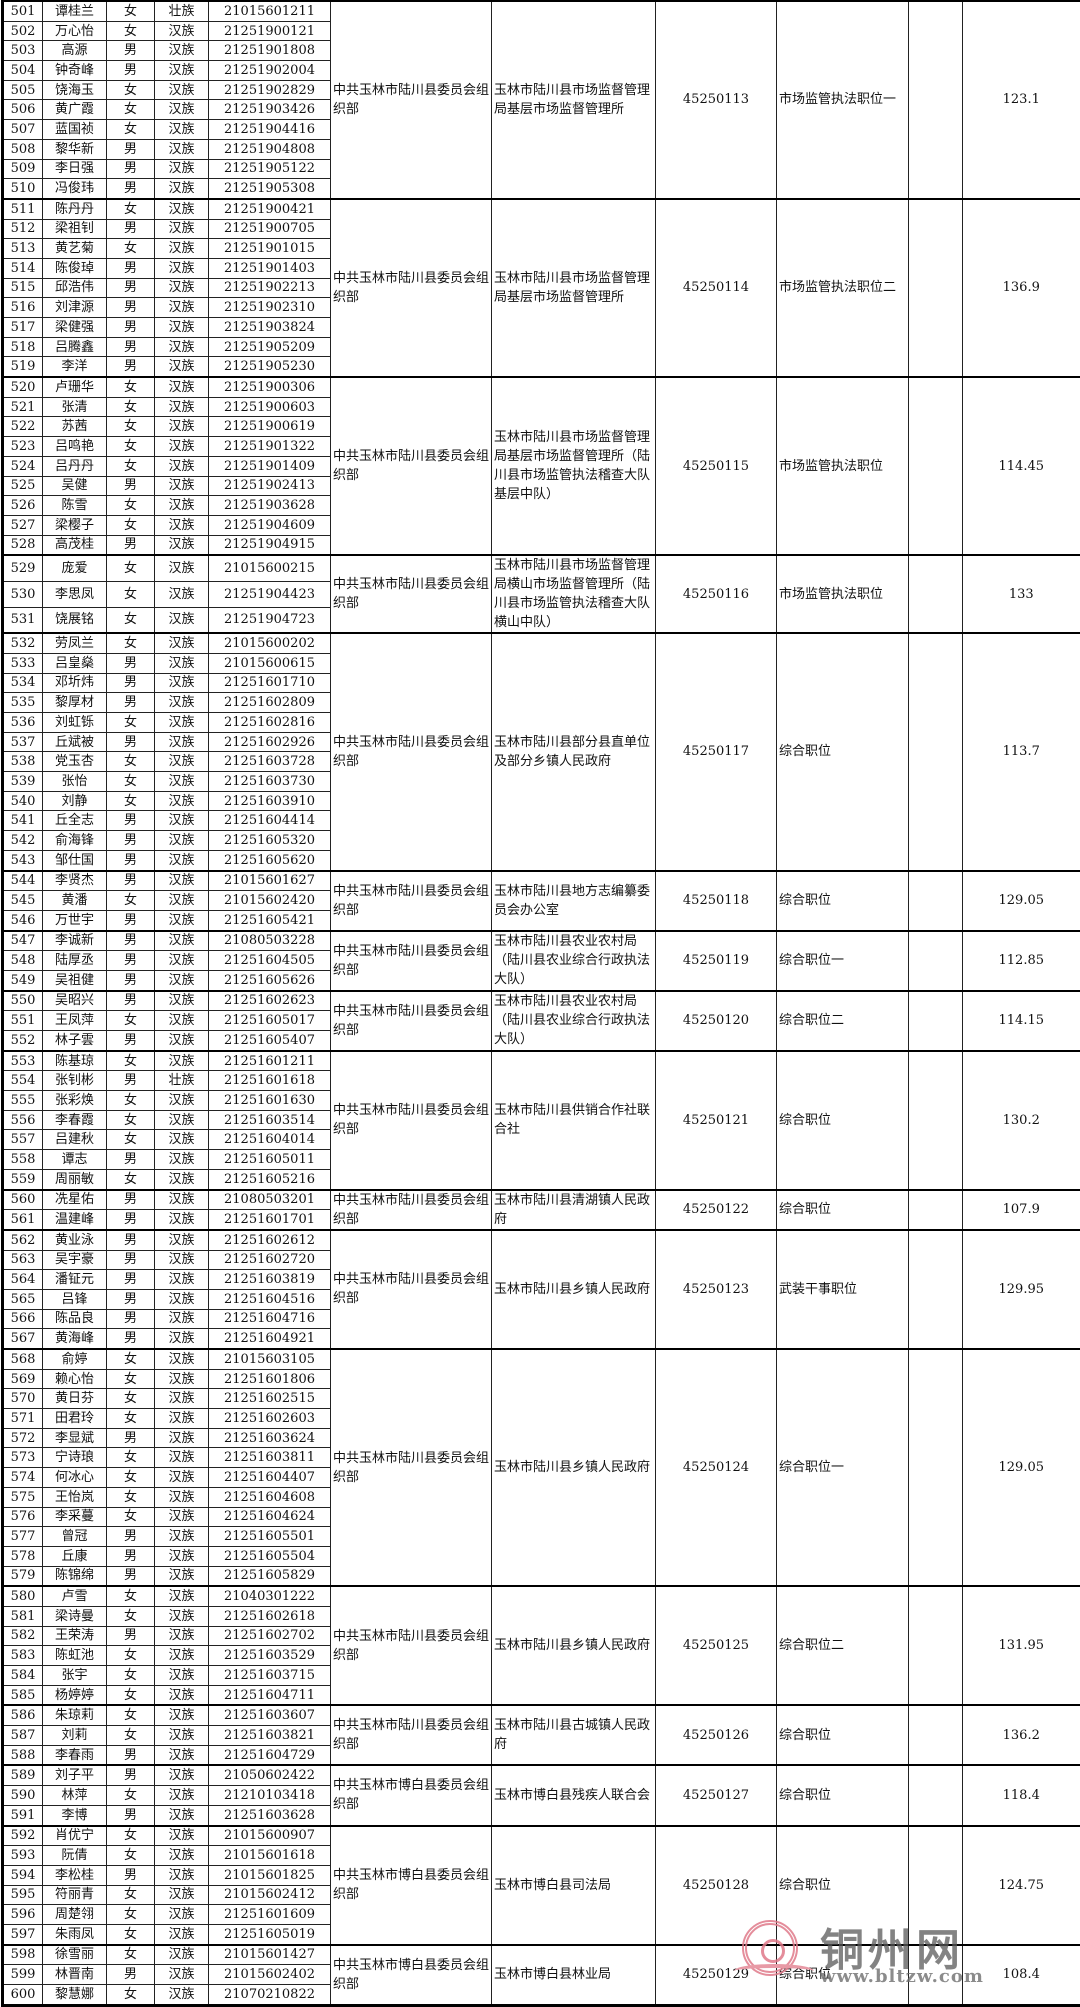  What do you see at coordinates (23, 51) in the screenshot?
I see `number-cell: 503` at bounding box center [23, 51].